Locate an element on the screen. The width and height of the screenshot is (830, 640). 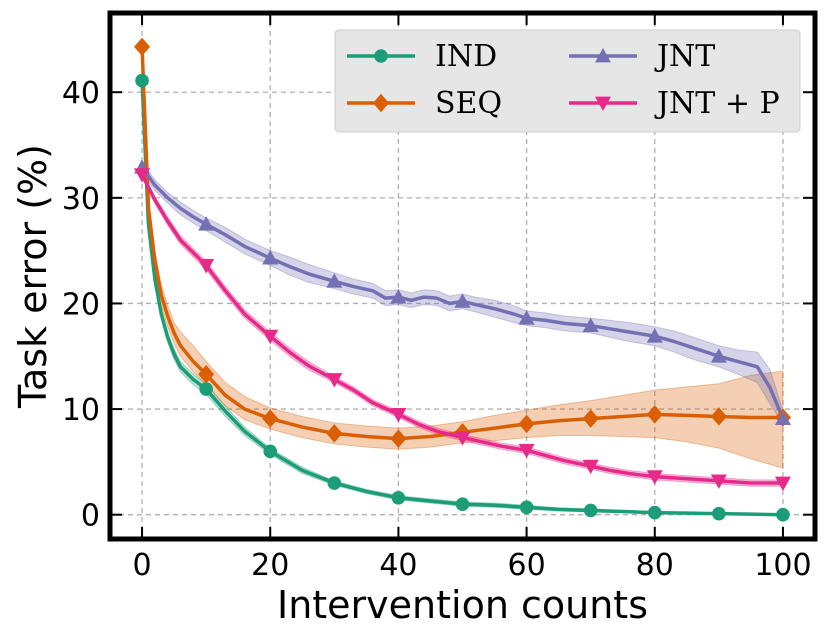
y-tick-label: 10 is located at coordinates (81, 410).